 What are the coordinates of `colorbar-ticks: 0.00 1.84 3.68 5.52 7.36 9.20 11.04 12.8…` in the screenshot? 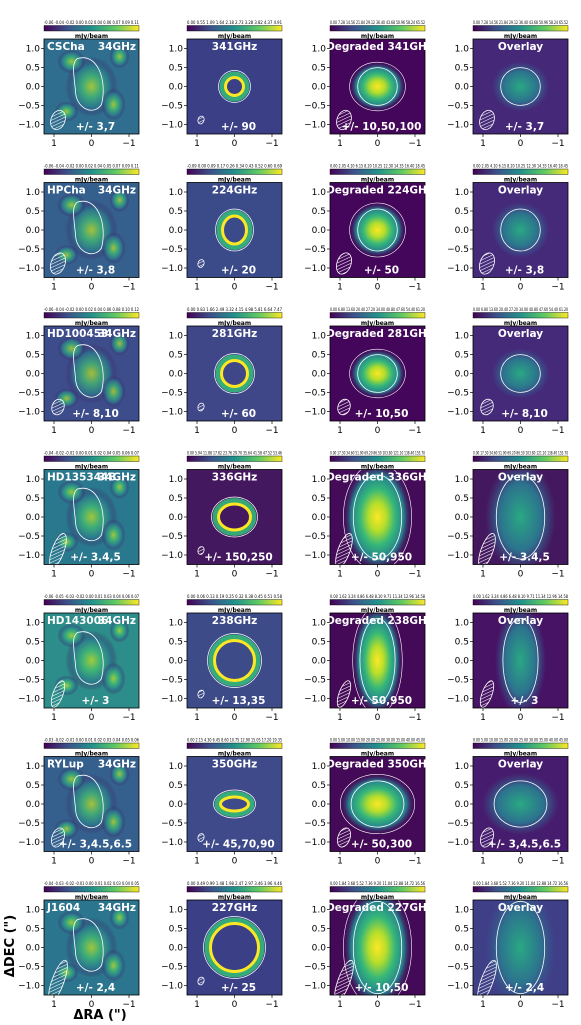 It's located at (377, 883).